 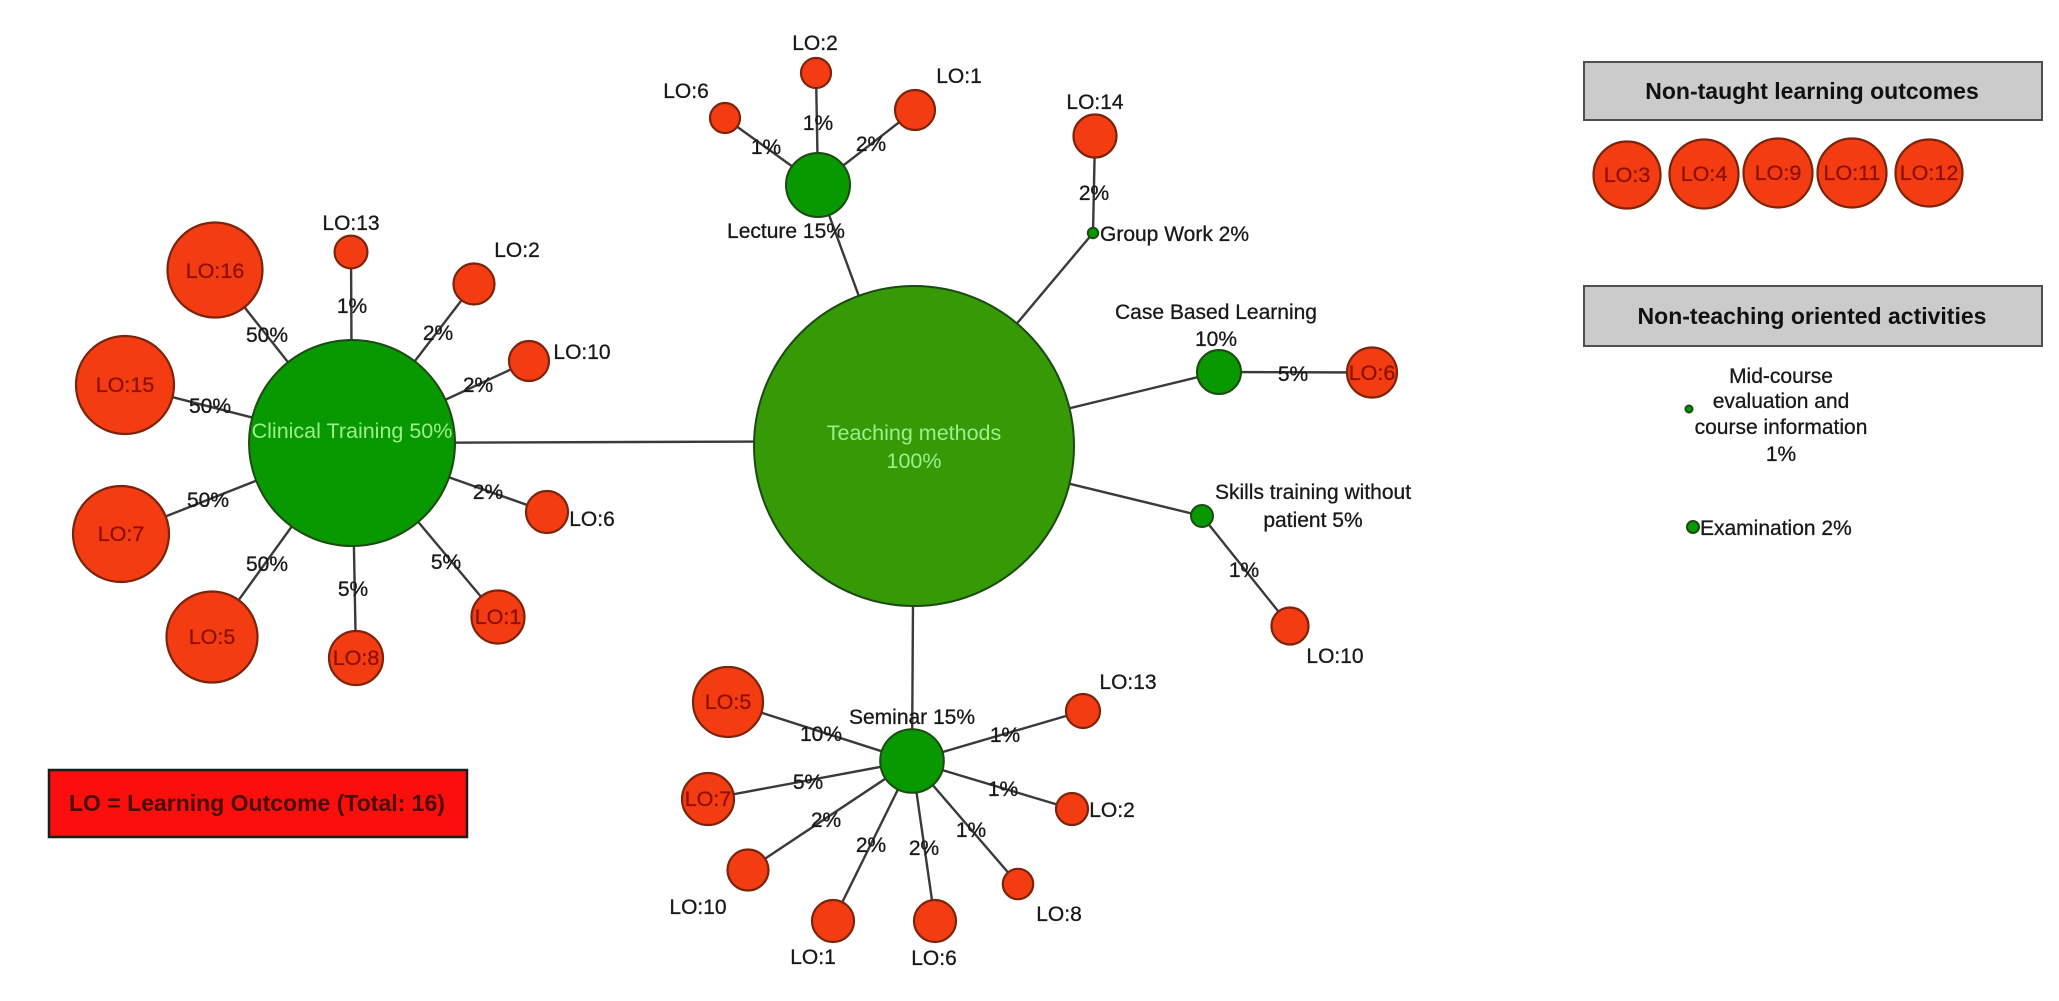 What do you see at coordinates (1313, 492) in the screenshot?
I see `svg-text: Skills training without` at bounding box center [1313, 492].